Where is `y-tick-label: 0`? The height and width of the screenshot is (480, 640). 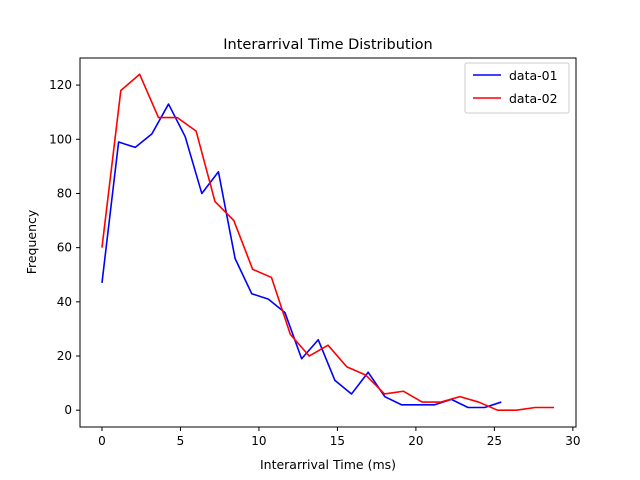
y-tick-label: 0 is located at coordinates (68, 410).